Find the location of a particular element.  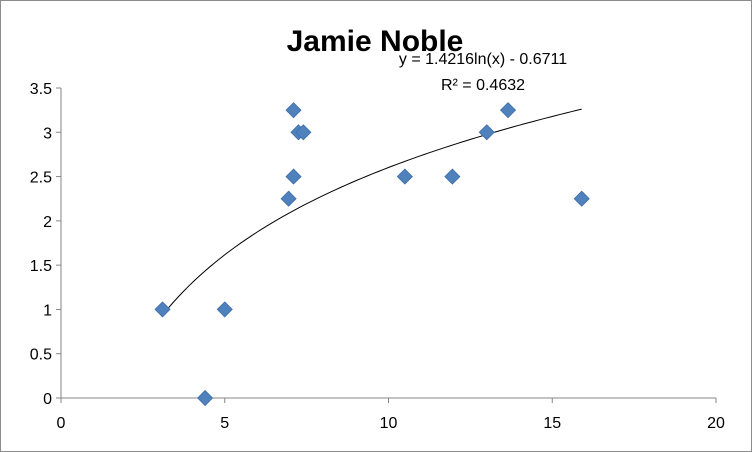

y-tick-label: 3 is located at coordinates (47, 133).